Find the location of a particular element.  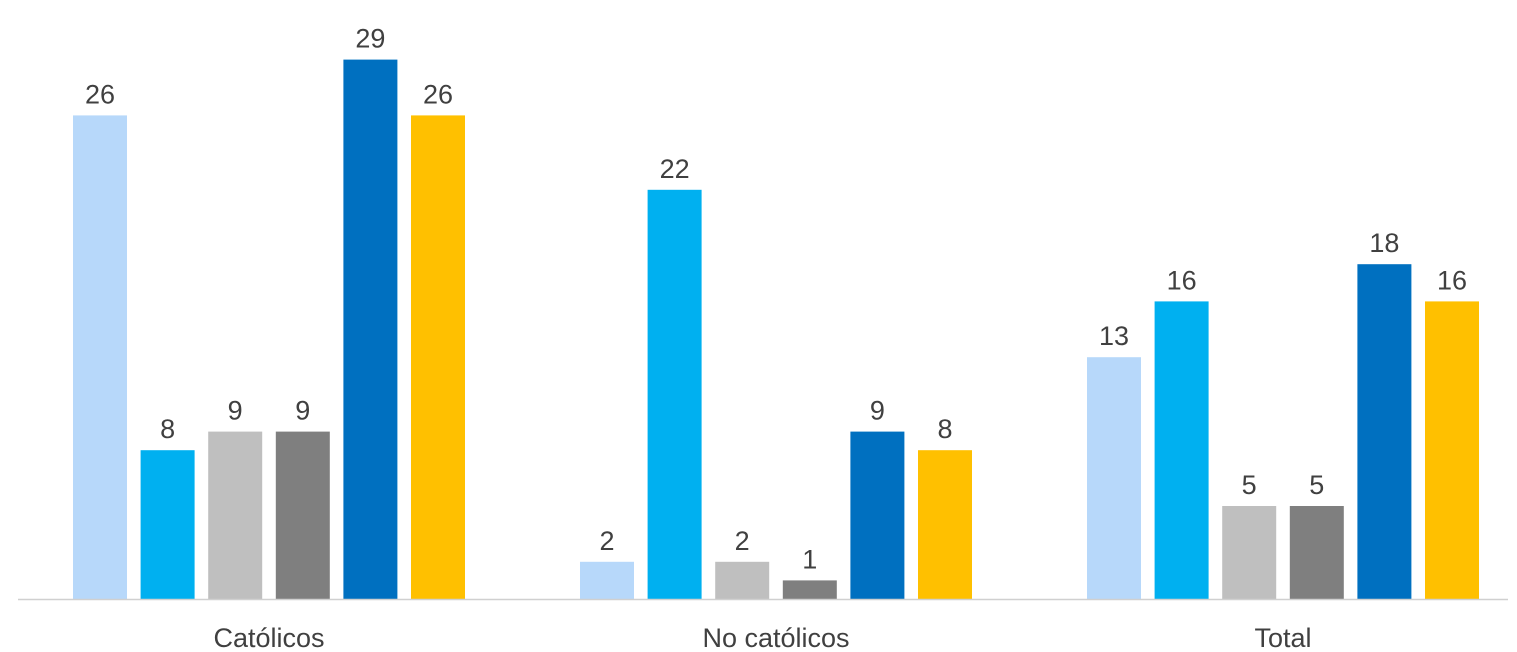

category-label-1: No católicos is located at coordinates (775, 637).